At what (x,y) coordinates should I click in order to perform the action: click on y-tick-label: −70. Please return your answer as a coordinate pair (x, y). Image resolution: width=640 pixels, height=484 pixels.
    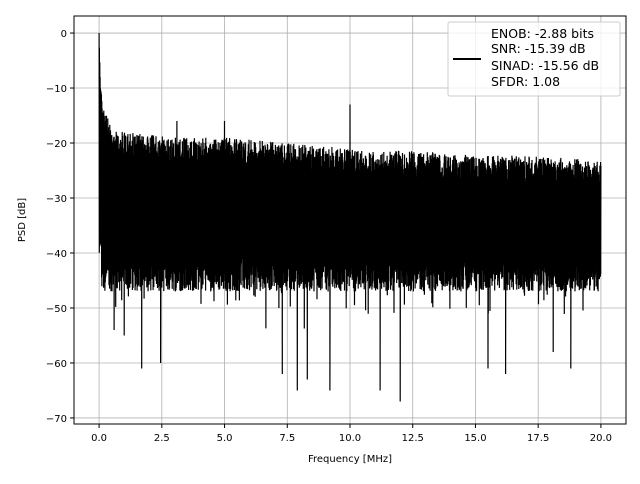
    Looking at the image, I should click on (56, 419).